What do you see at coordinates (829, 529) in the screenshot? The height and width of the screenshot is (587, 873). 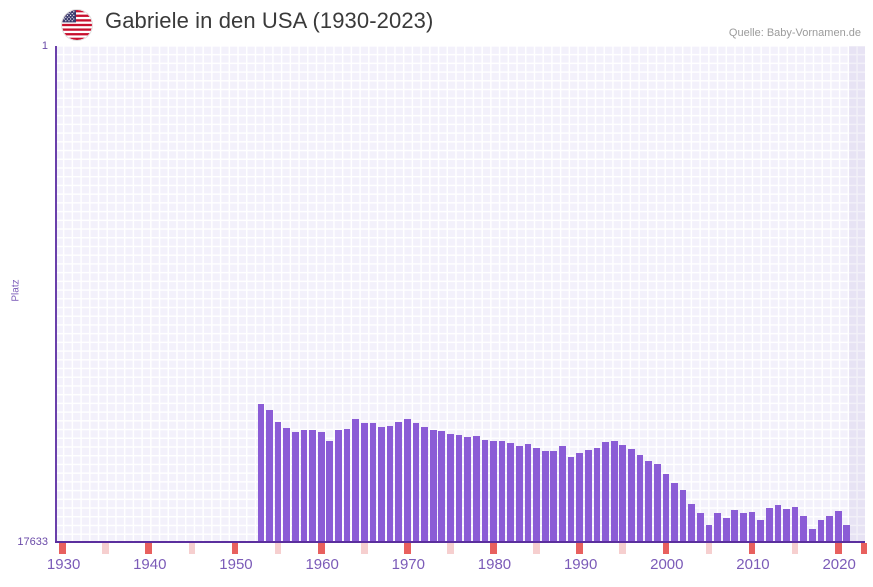 I see `bar-2019` at bounding box center [829, 529].